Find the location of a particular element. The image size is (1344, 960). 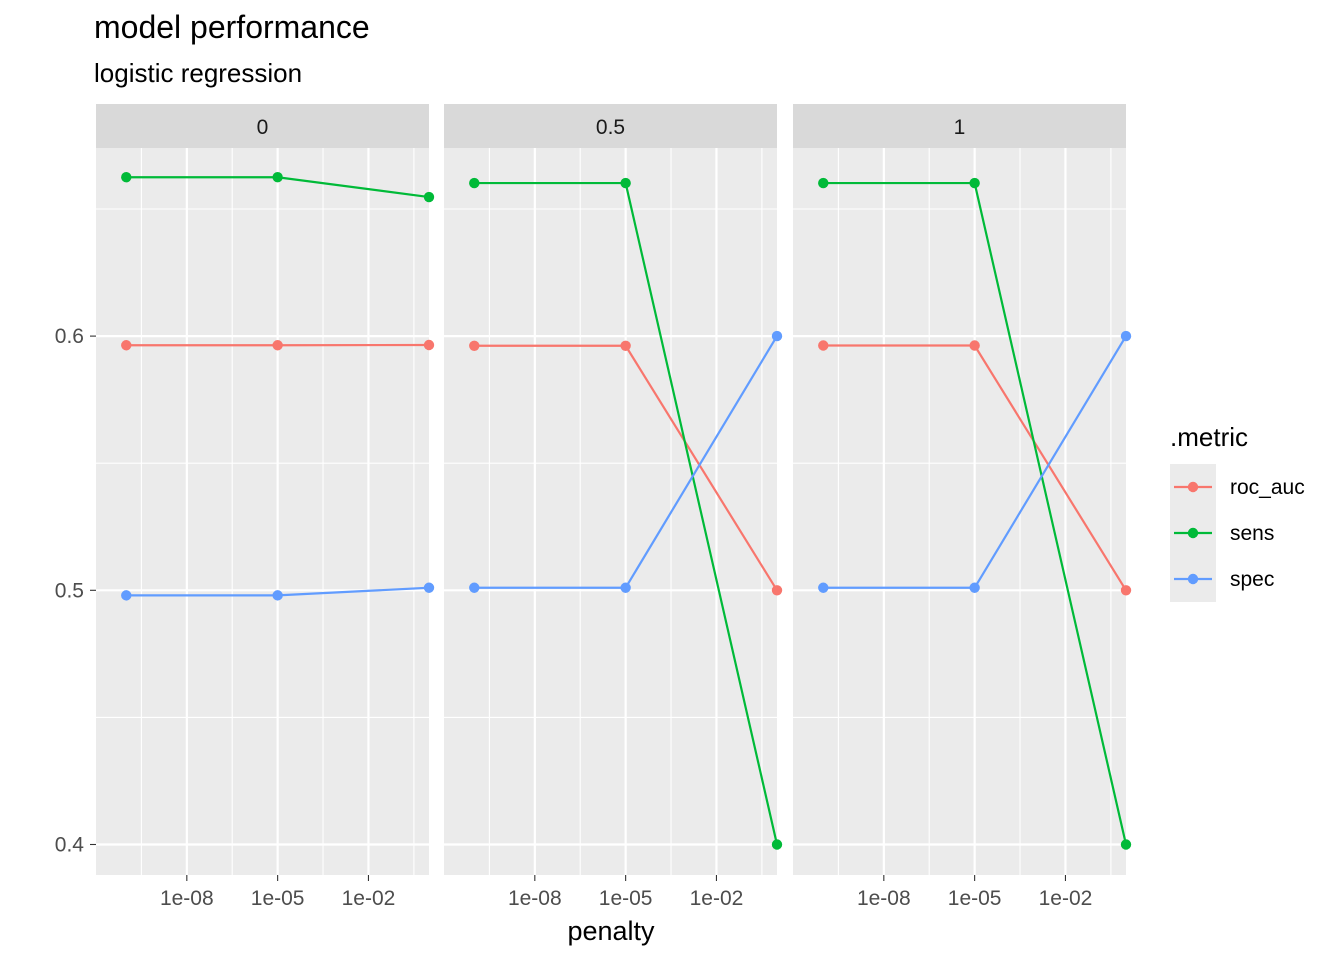

facet-strip-label: 0.5 is located at coordinates (610, 127).